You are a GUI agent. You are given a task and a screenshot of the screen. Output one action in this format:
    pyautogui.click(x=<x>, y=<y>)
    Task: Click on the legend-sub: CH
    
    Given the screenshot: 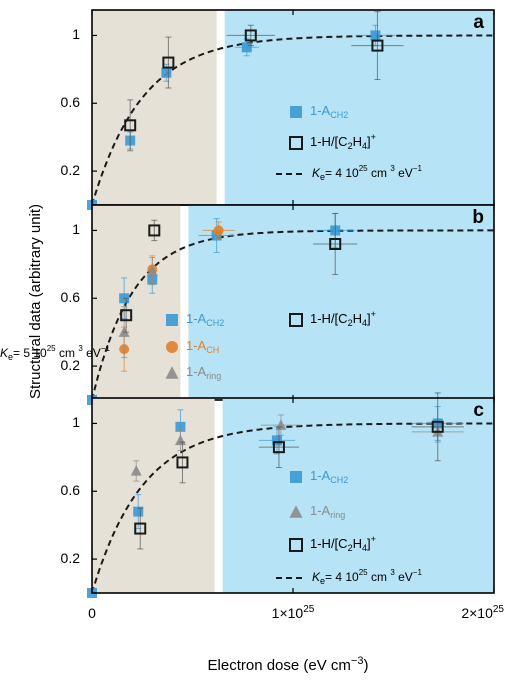 What is the action you would take?
    pyautogui.click(x=212, y=350)
    